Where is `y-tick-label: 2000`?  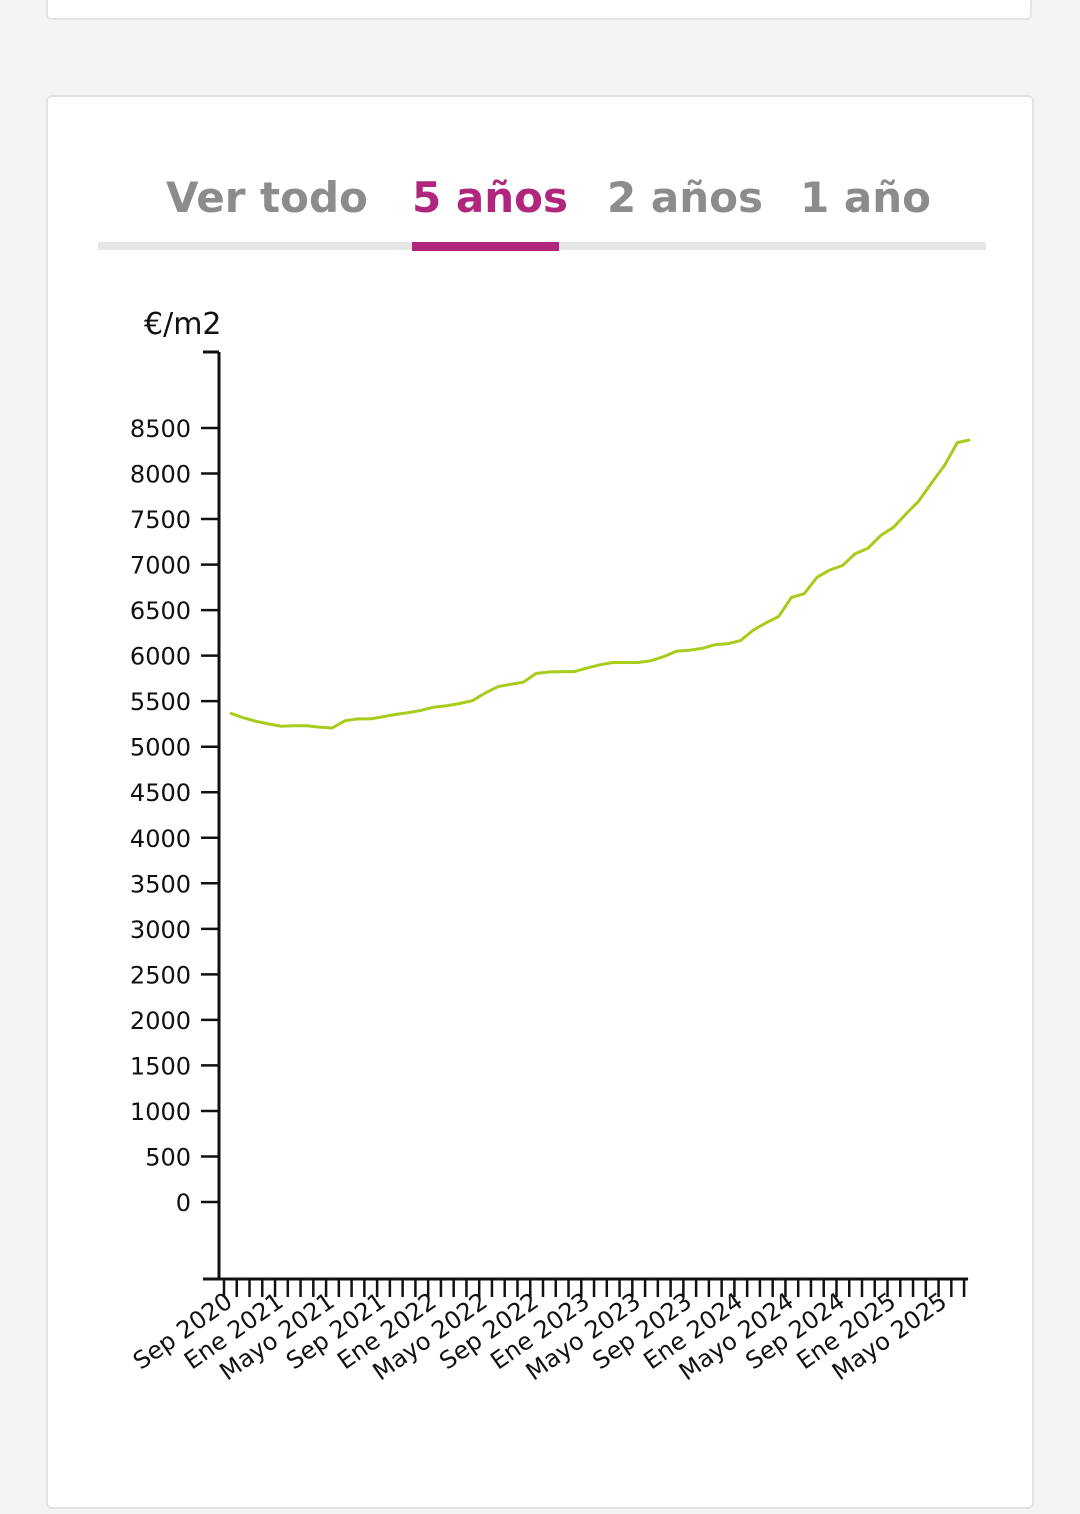 y-tick-label: 2000 is located at coordinates (160, 1021).